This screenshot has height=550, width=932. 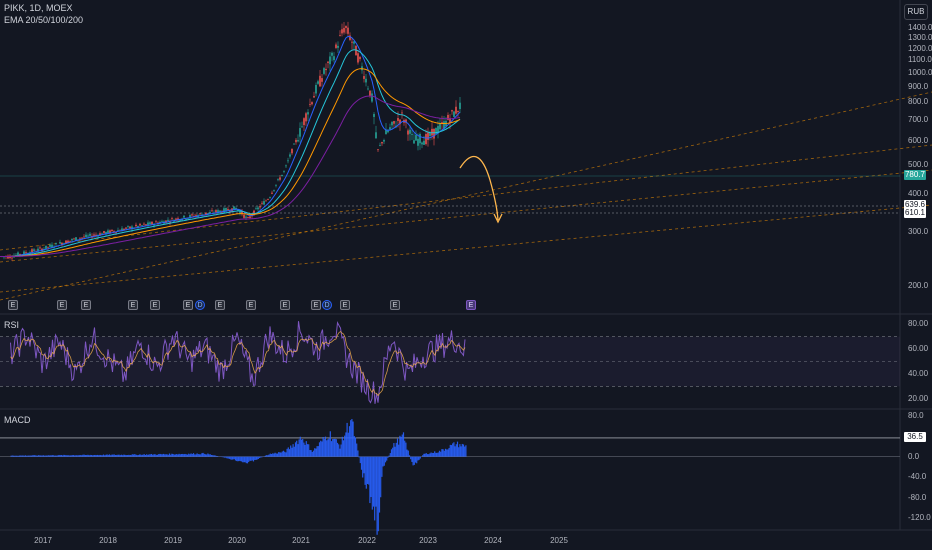 I want to click on currency-button: RUB, so click(x=916, y=12).